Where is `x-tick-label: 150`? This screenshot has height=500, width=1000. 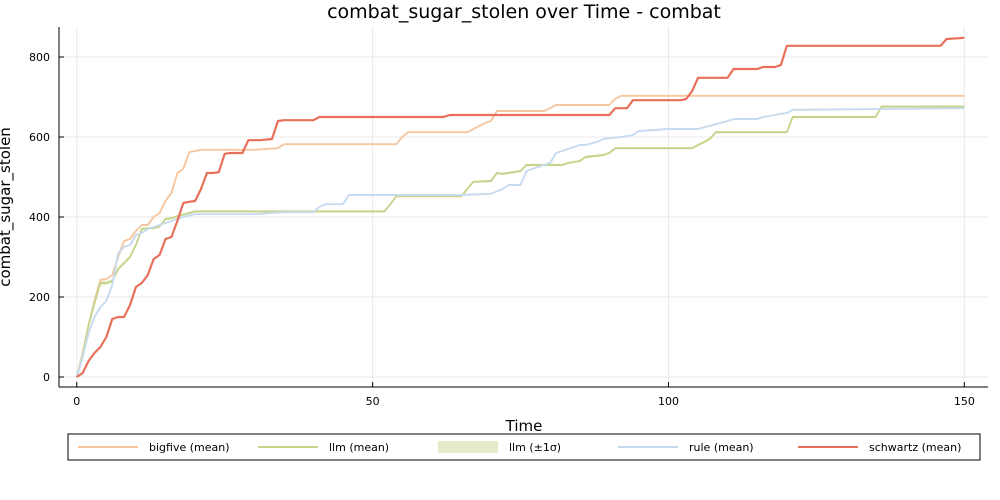
x-tick-label: 150 is located at coordinates (964, 401).